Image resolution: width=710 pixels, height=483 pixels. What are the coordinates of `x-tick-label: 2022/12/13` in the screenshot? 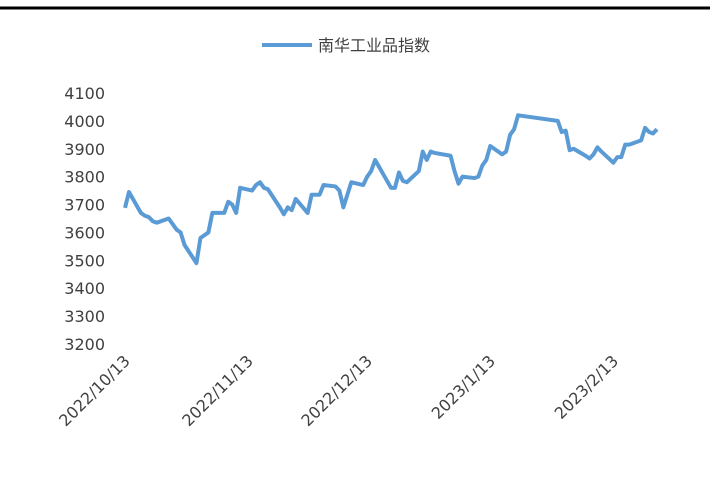 It's located at (336, 390).